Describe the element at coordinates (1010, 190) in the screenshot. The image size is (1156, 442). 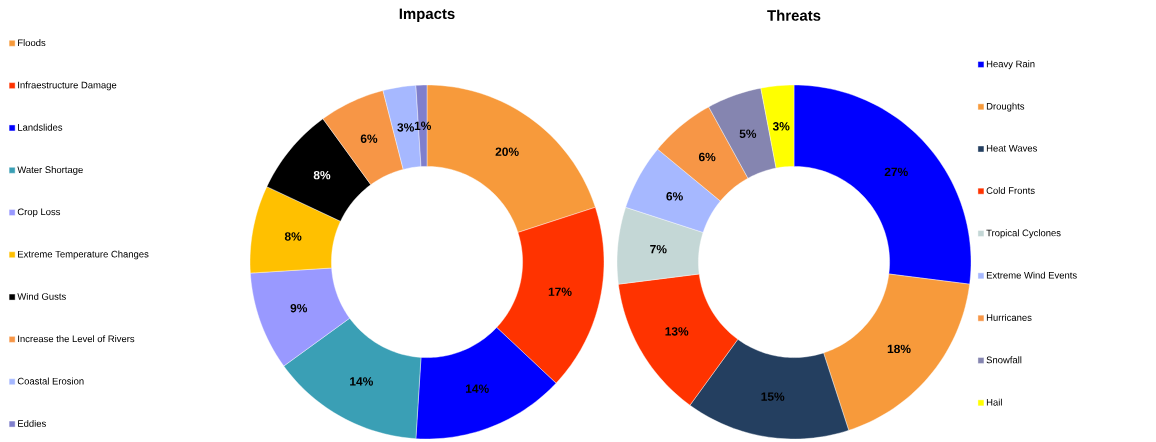
I see `legend-label: Cold Fronts` at that location.